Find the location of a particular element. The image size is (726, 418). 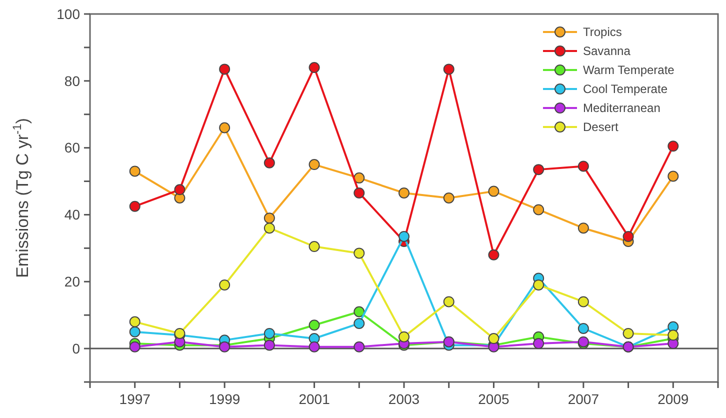

legend-label: Warm Temperate is located at coordinates (629, 70).